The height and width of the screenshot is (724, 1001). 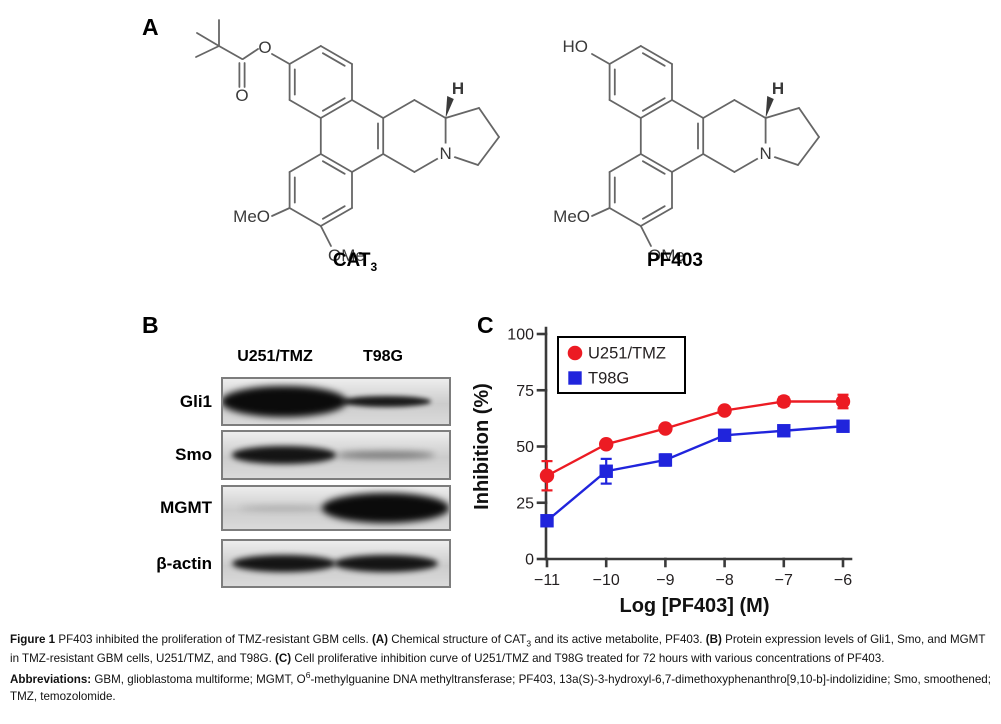 What do you see at coordinates (547, 580) in the screenshot?
I see `x-tick-label: −11` at bounding box center [547, 580].